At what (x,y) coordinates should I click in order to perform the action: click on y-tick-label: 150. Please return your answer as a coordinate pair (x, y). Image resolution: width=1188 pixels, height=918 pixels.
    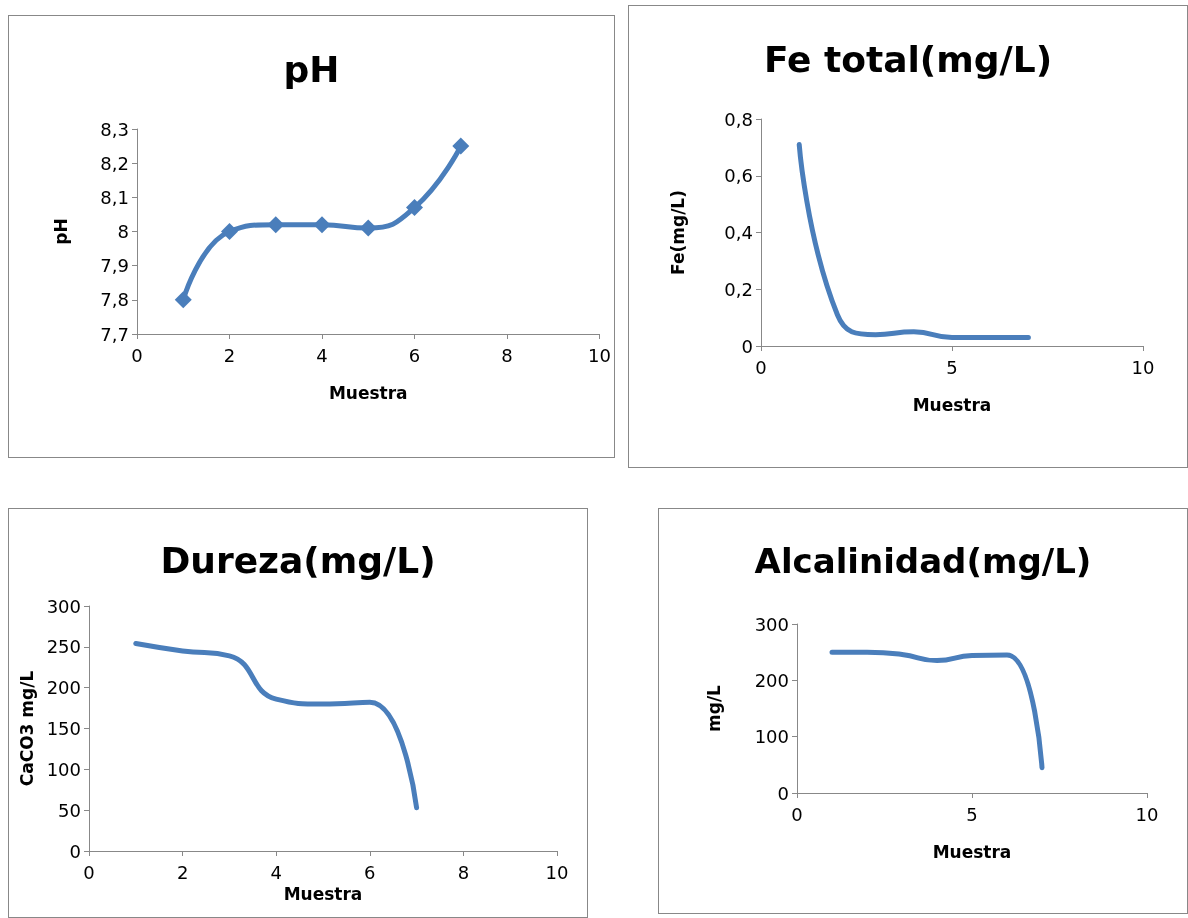
    Looking at the image, I should click on (63, 728).